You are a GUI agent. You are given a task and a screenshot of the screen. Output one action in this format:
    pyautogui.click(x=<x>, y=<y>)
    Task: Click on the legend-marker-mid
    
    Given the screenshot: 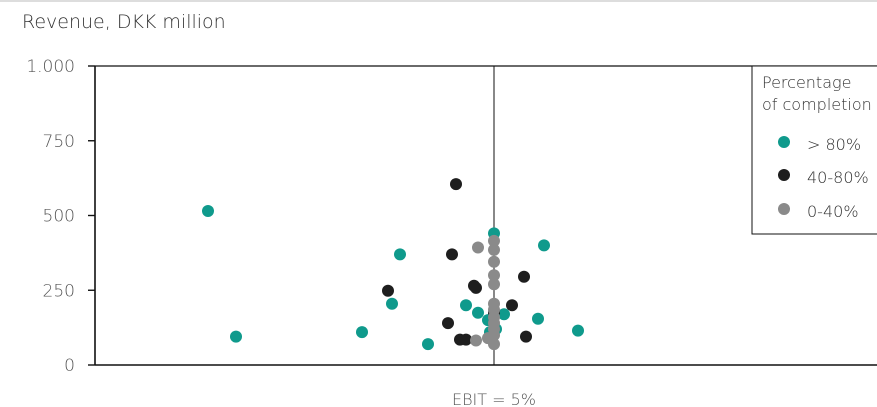 What is the action you would take?
    pyautogui.click(x=784, y=175)
    